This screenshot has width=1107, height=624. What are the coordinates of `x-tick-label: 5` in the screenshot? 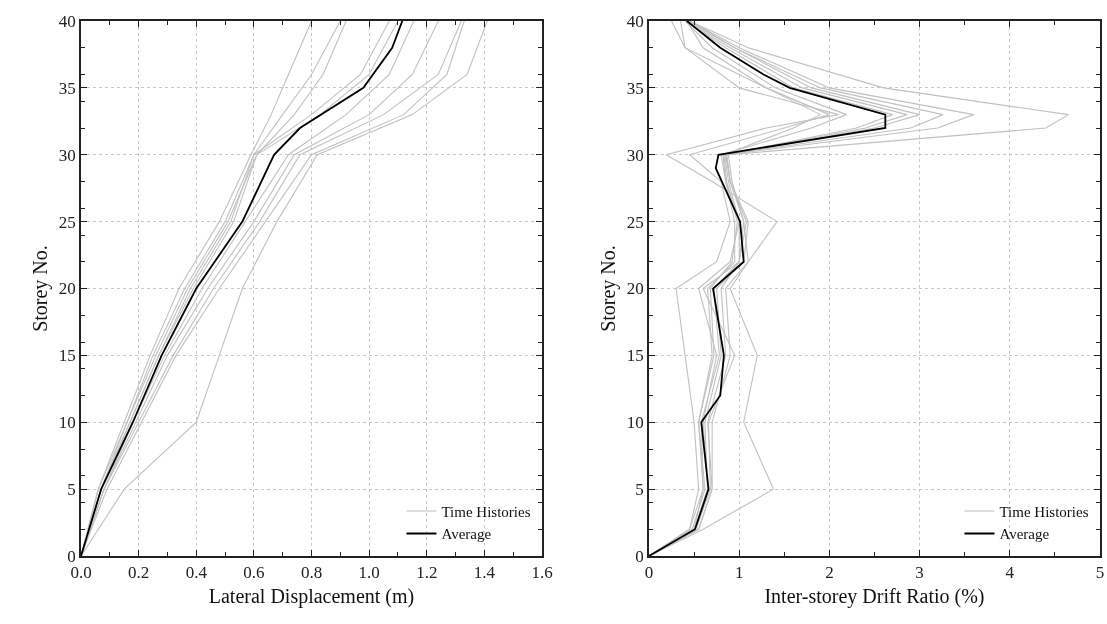 It's located at (1100, 573).